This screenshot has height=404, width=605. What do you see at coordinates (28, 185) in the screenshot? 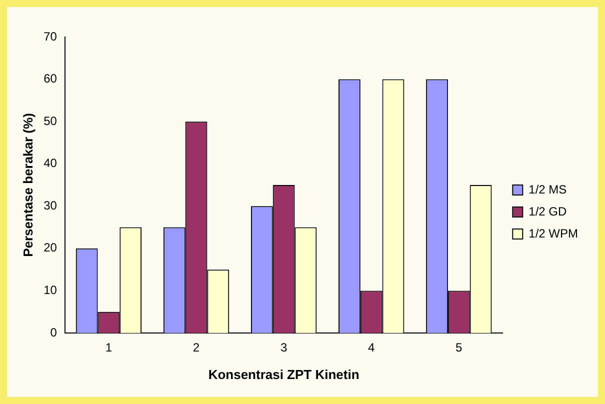
I see `y-axis-title: Persentase berakar (%)` at bounding box center [28, 185].